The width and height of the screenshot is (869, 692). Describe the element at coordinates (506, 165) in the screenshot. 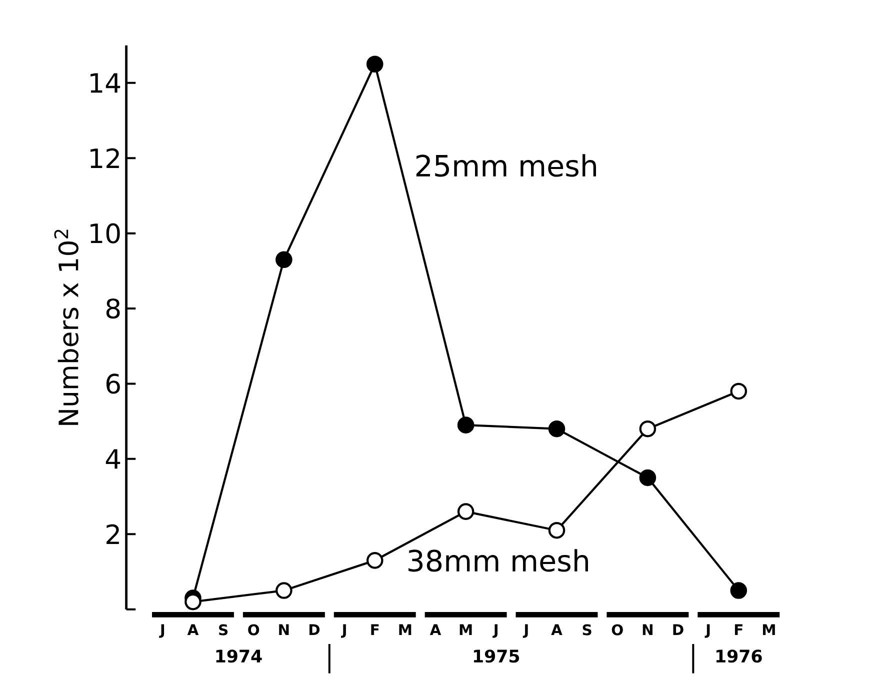

I see `series-label: 25mm mesh` at that location.